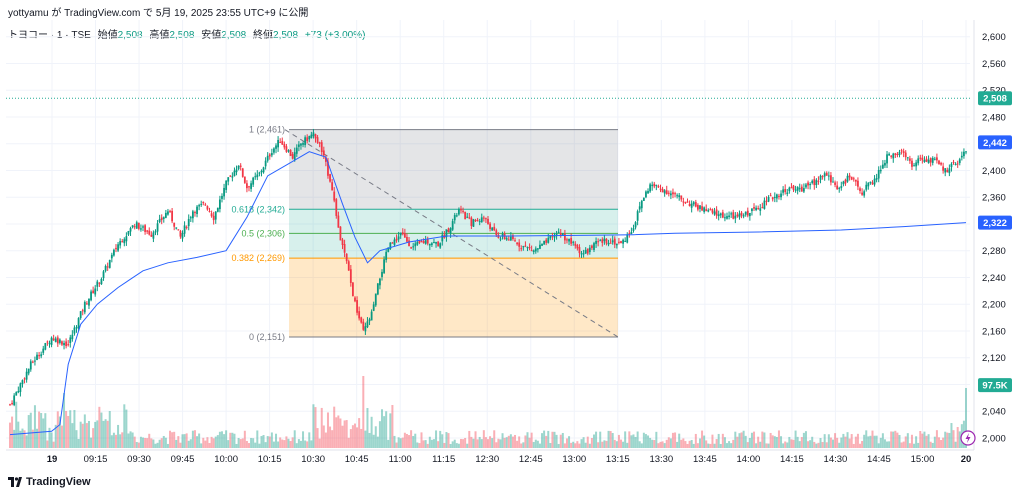  I want to click on price-tick-label: 2,600, so click(994, 37).